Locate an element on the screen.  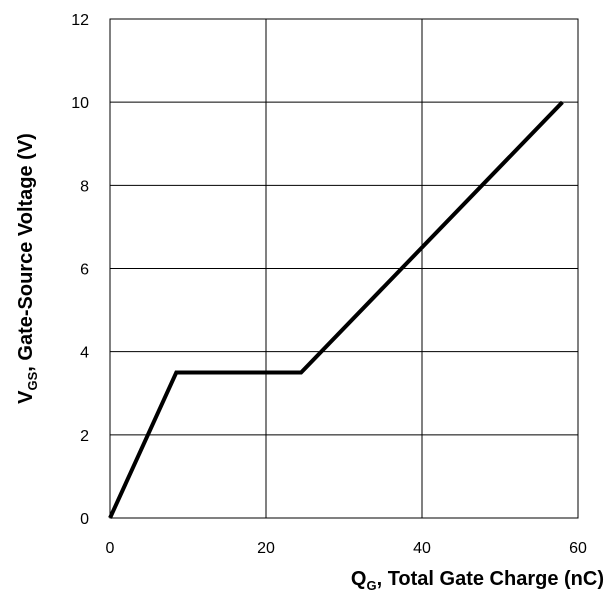
x-tick-labels: 0 20 40 60 is located at coordinates (346, 548).